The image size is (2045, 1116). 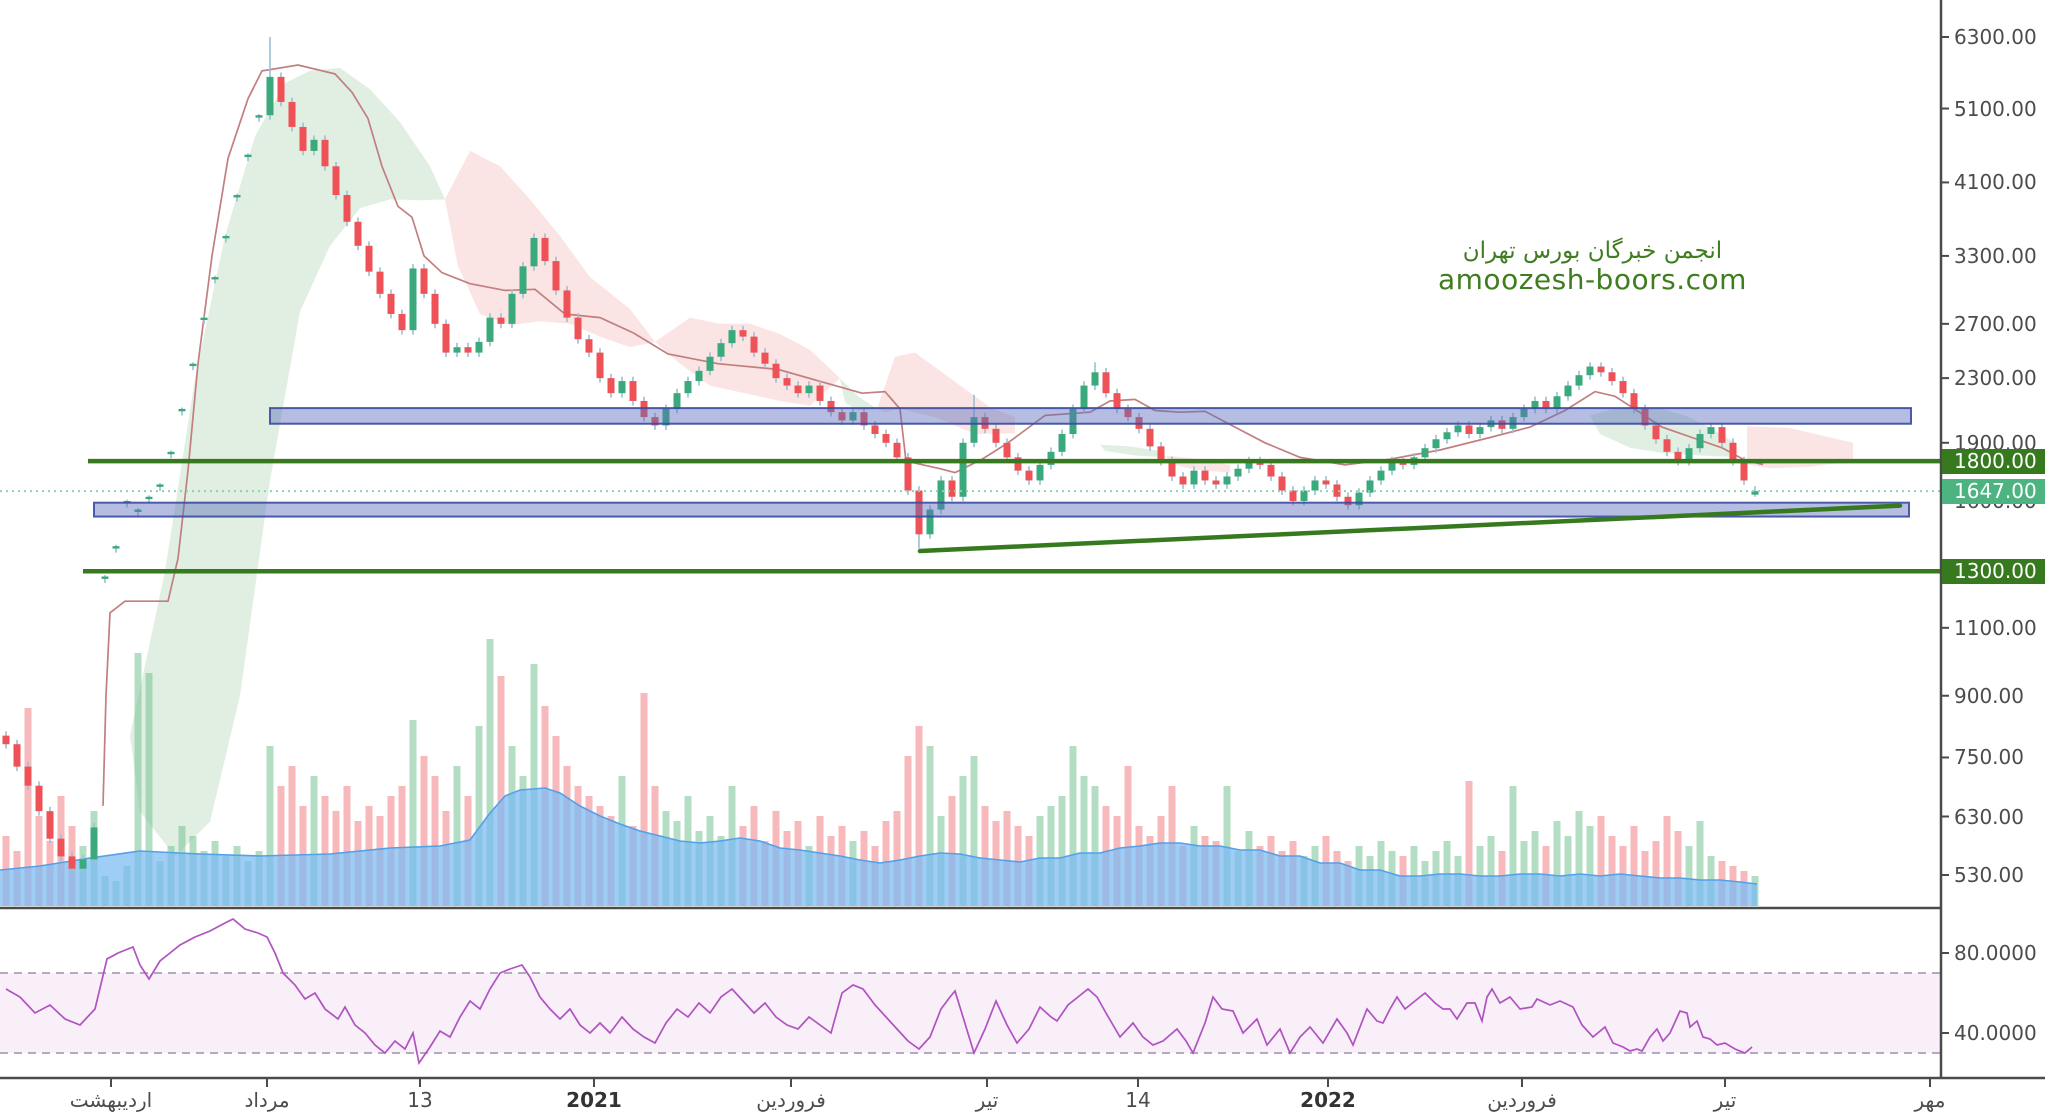 What do you see at coordinates (1995, 627) in the screenshot?
I see `price-tick-label: 1100.00` at bounding box center [1995, 627].